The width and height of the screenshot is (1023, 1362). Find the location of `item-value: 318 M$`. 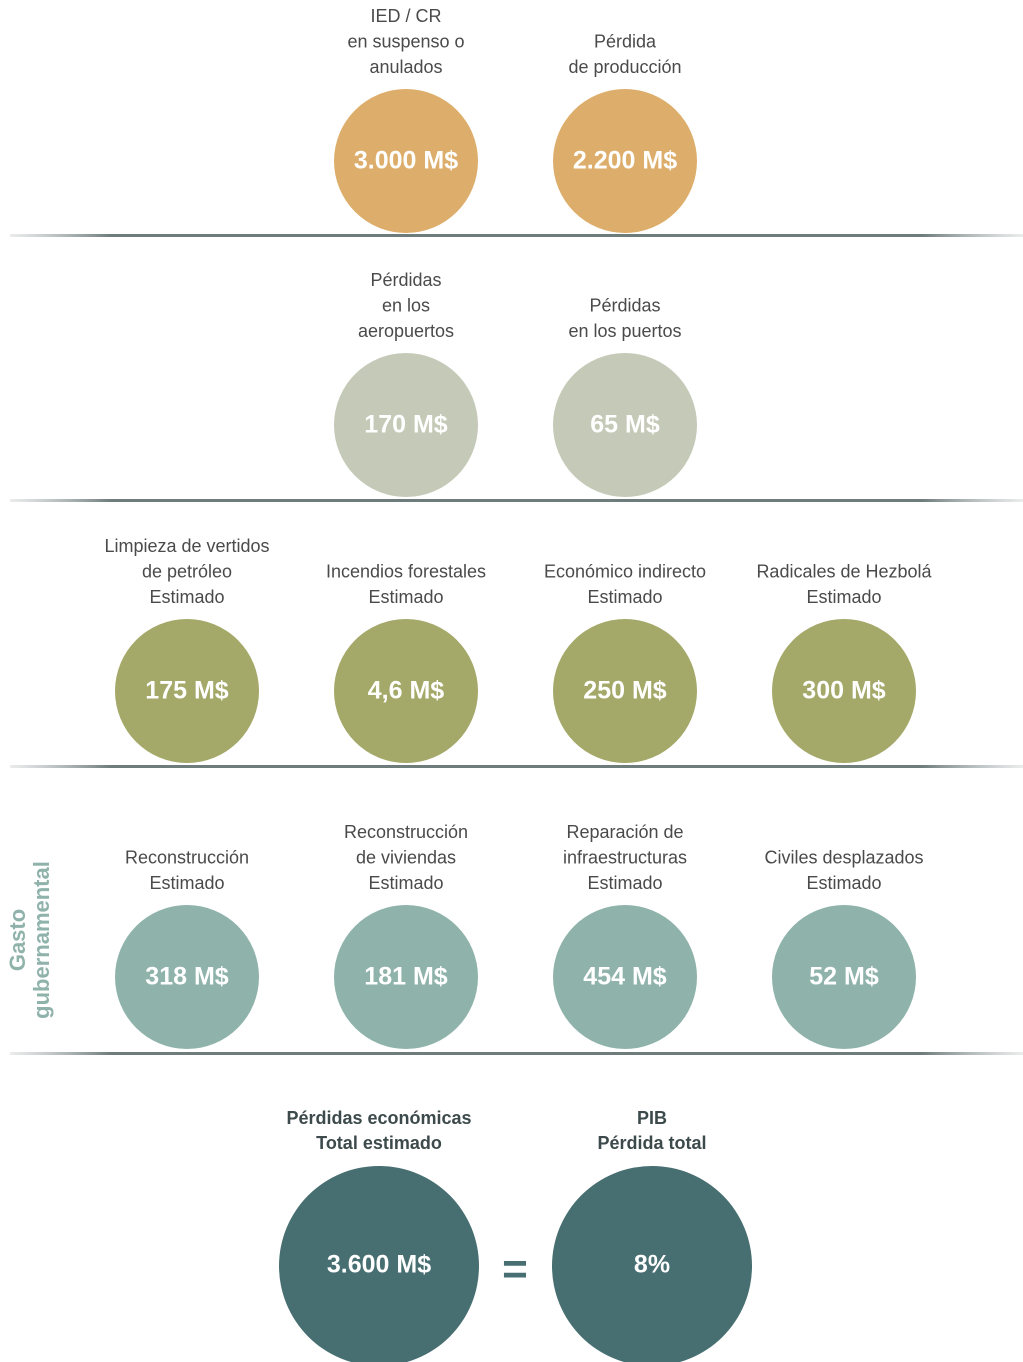

item-value: 318 M$ is located at coordinates (186, 977).